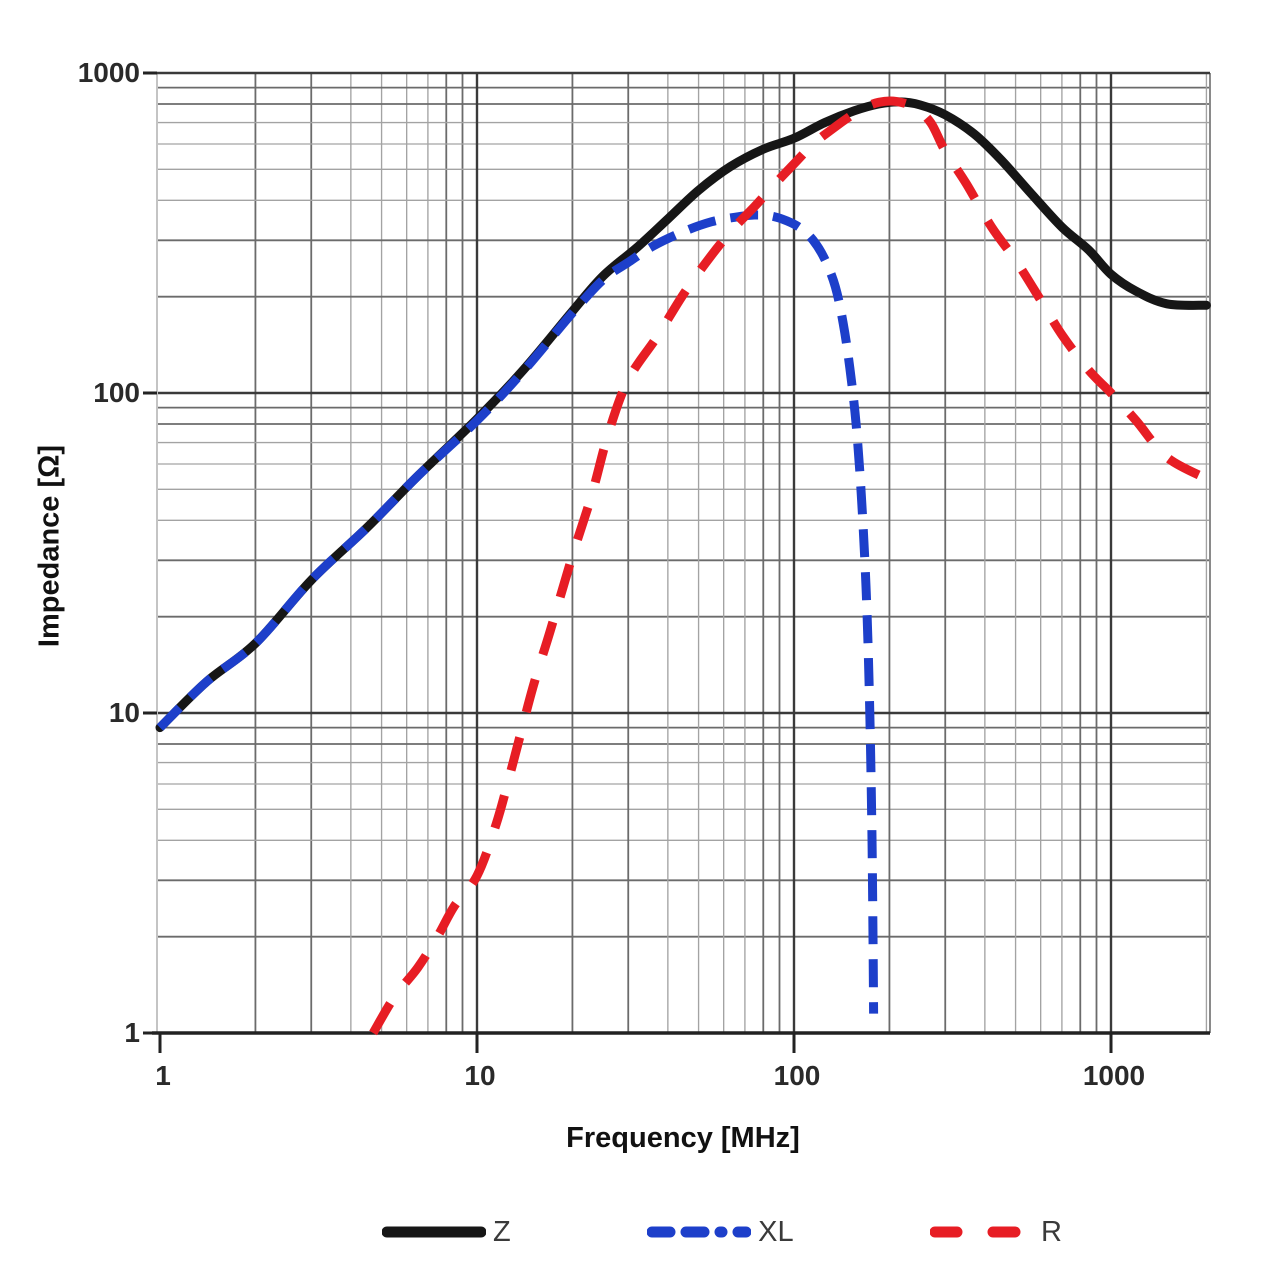 The image size is (1280, 1280). What do you see at coordinates (776, 1231) in the screenshot?
I see `legend-label-xl: XL` at bounding box center [776, 1231].